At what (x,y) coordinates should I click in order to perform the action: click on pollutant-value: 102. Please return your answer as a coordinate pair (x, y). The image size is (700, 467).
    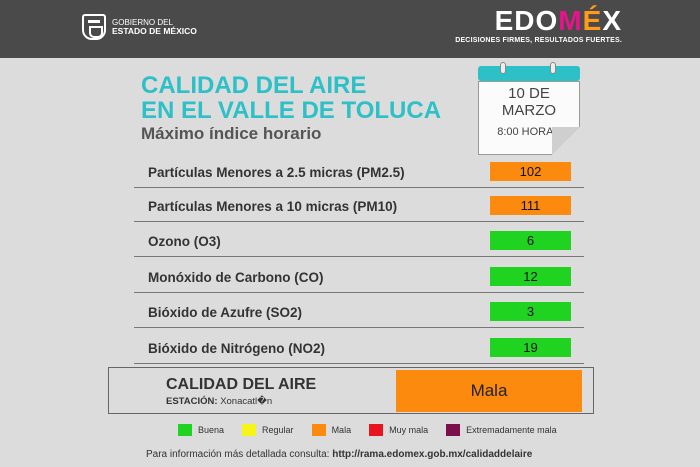
    Looking at the image, I should click on (530, 171).